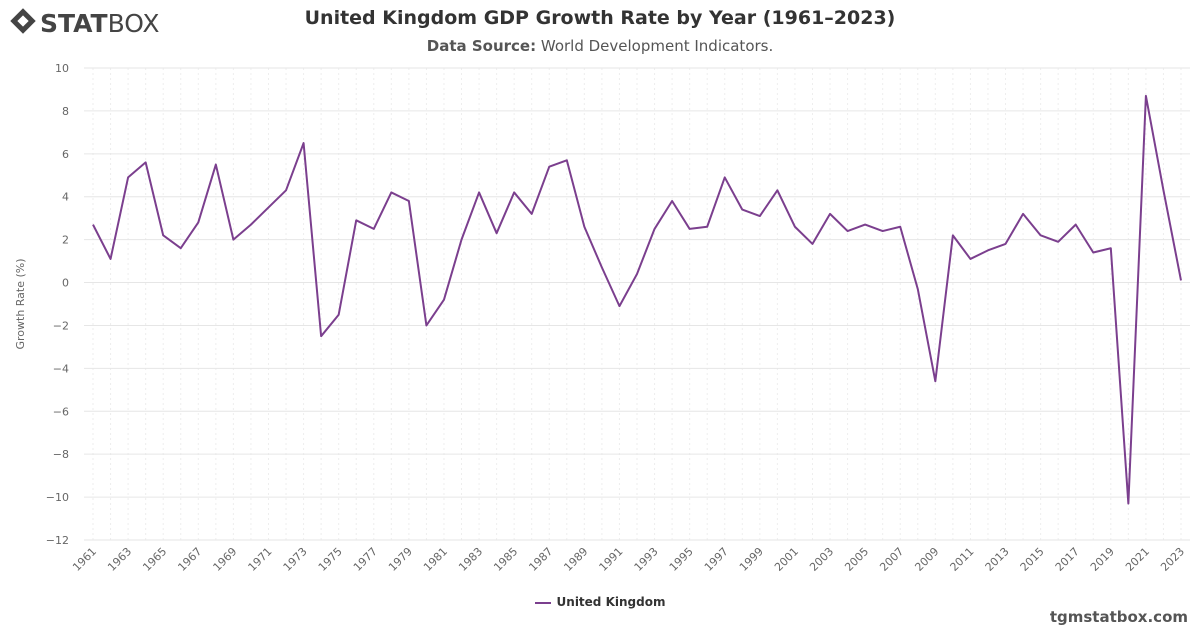 Image resolution: width=1200 pixels, height=630 pixels. I want to click on x-tick-label: 1965, so click(154, 559).